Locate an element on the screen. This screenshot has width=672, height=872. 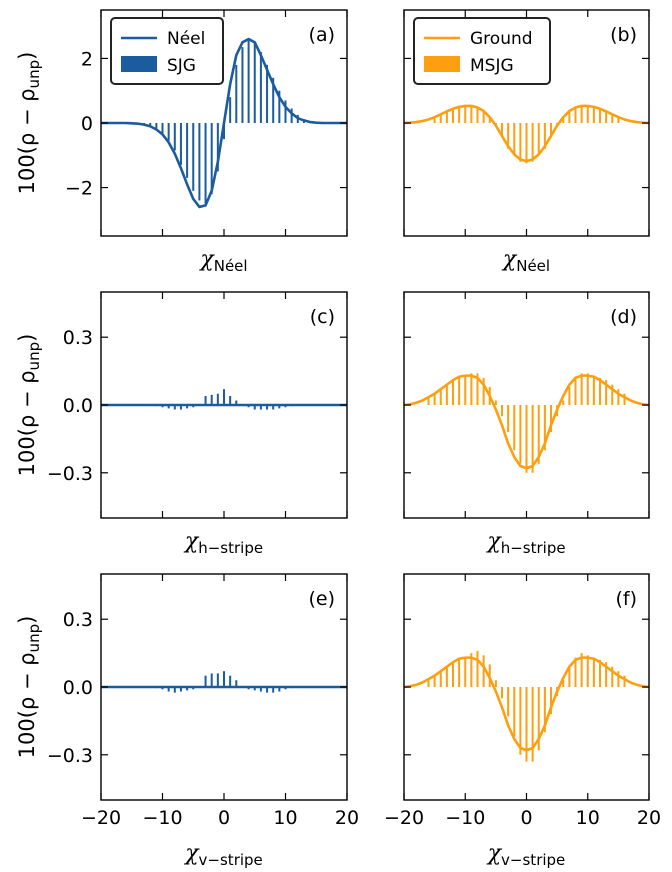
xlabel-c: χh−stripe is located at coordinates (223, 543).